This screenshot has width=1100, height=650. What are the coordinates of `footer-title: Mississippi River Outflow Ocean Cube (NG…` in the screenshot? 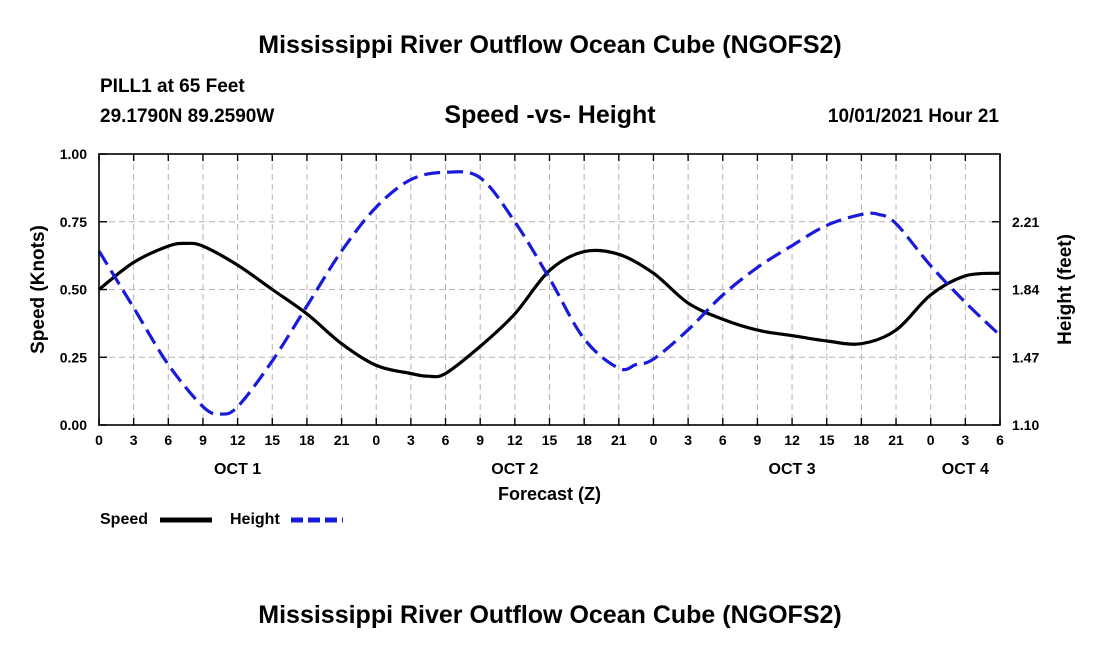 It's located at (550, 615).